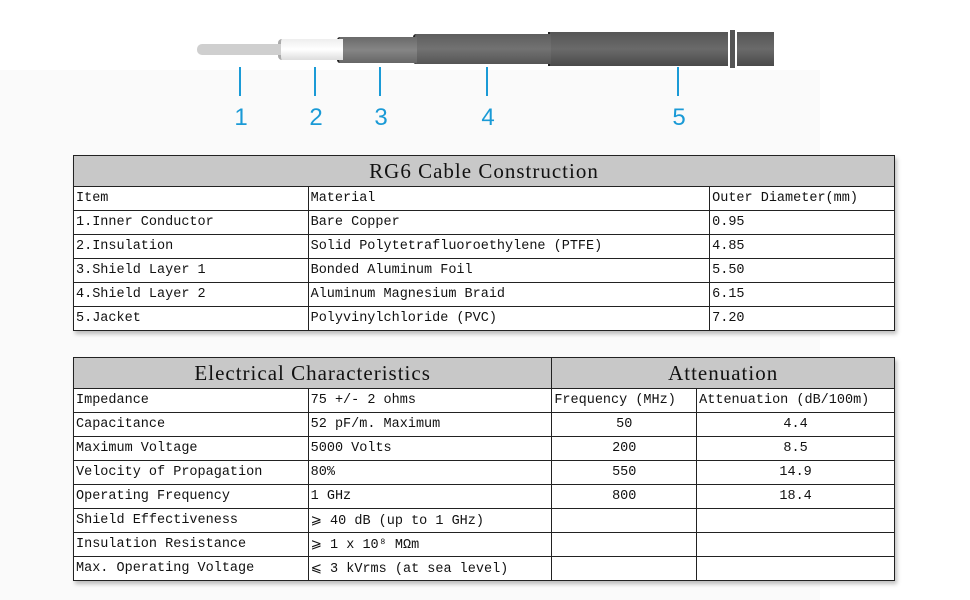 Image resolution: width=970 pixels, height=600 pixels. What do you see at coordinates (241, 117) in the screenshot?
I see `label-1: 1` at bounding box center [241, 117].